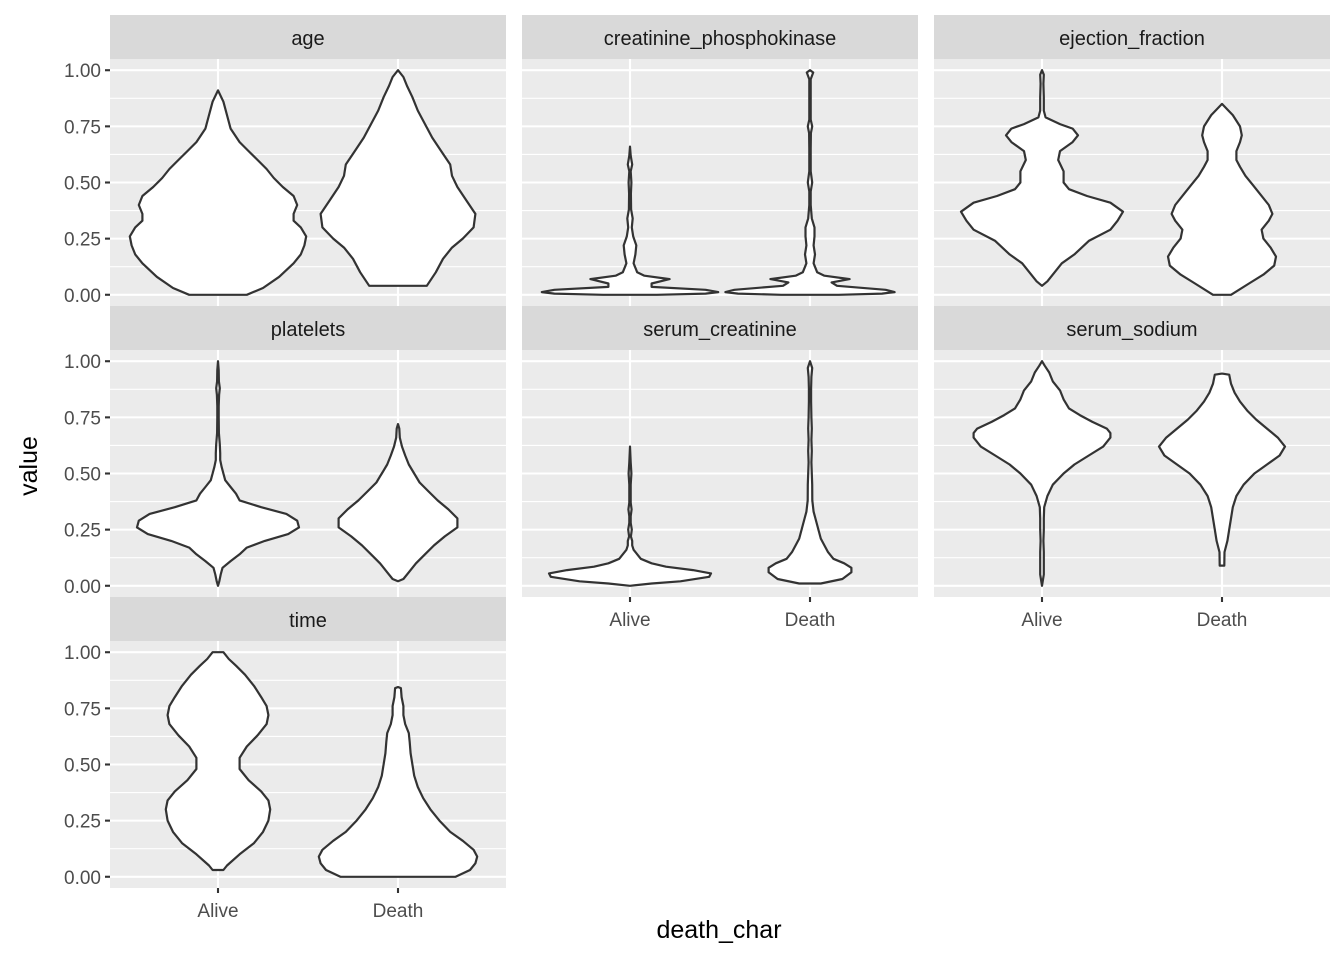 The height and width of the screenshot is (960, 1344). I want to click on facet-strip-label: platelets, so click(308, 330).